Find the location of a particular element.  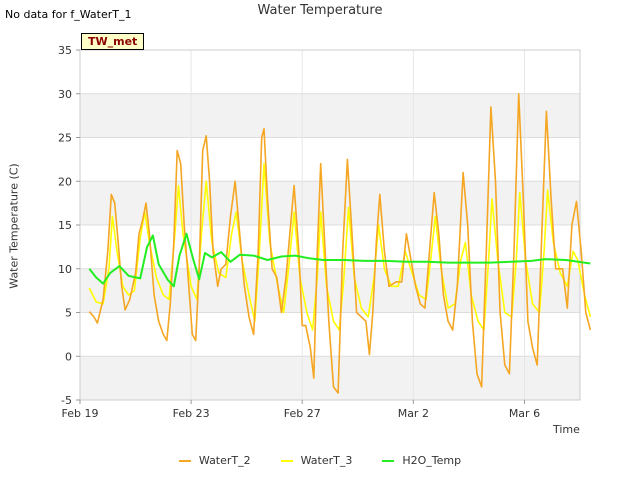

site-badge: TW_met is located at coordinates (113, 41).